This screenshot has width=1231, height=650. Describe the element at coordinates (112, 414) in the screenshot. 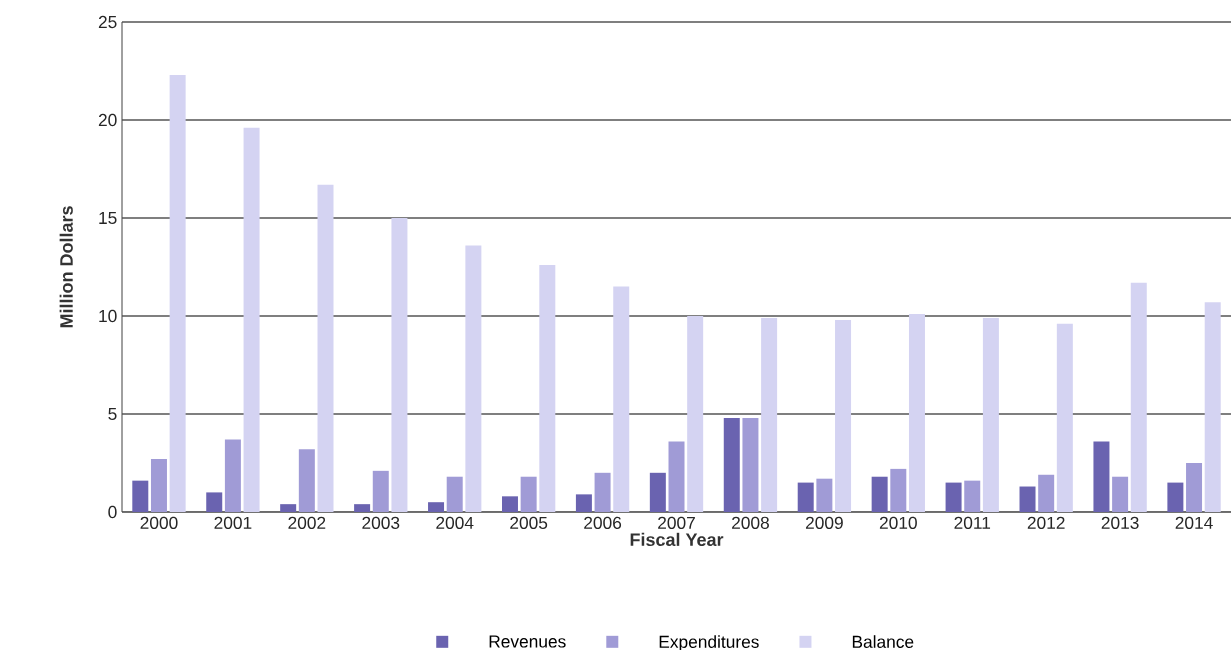

I see `y-tick-label: 5` at that location.